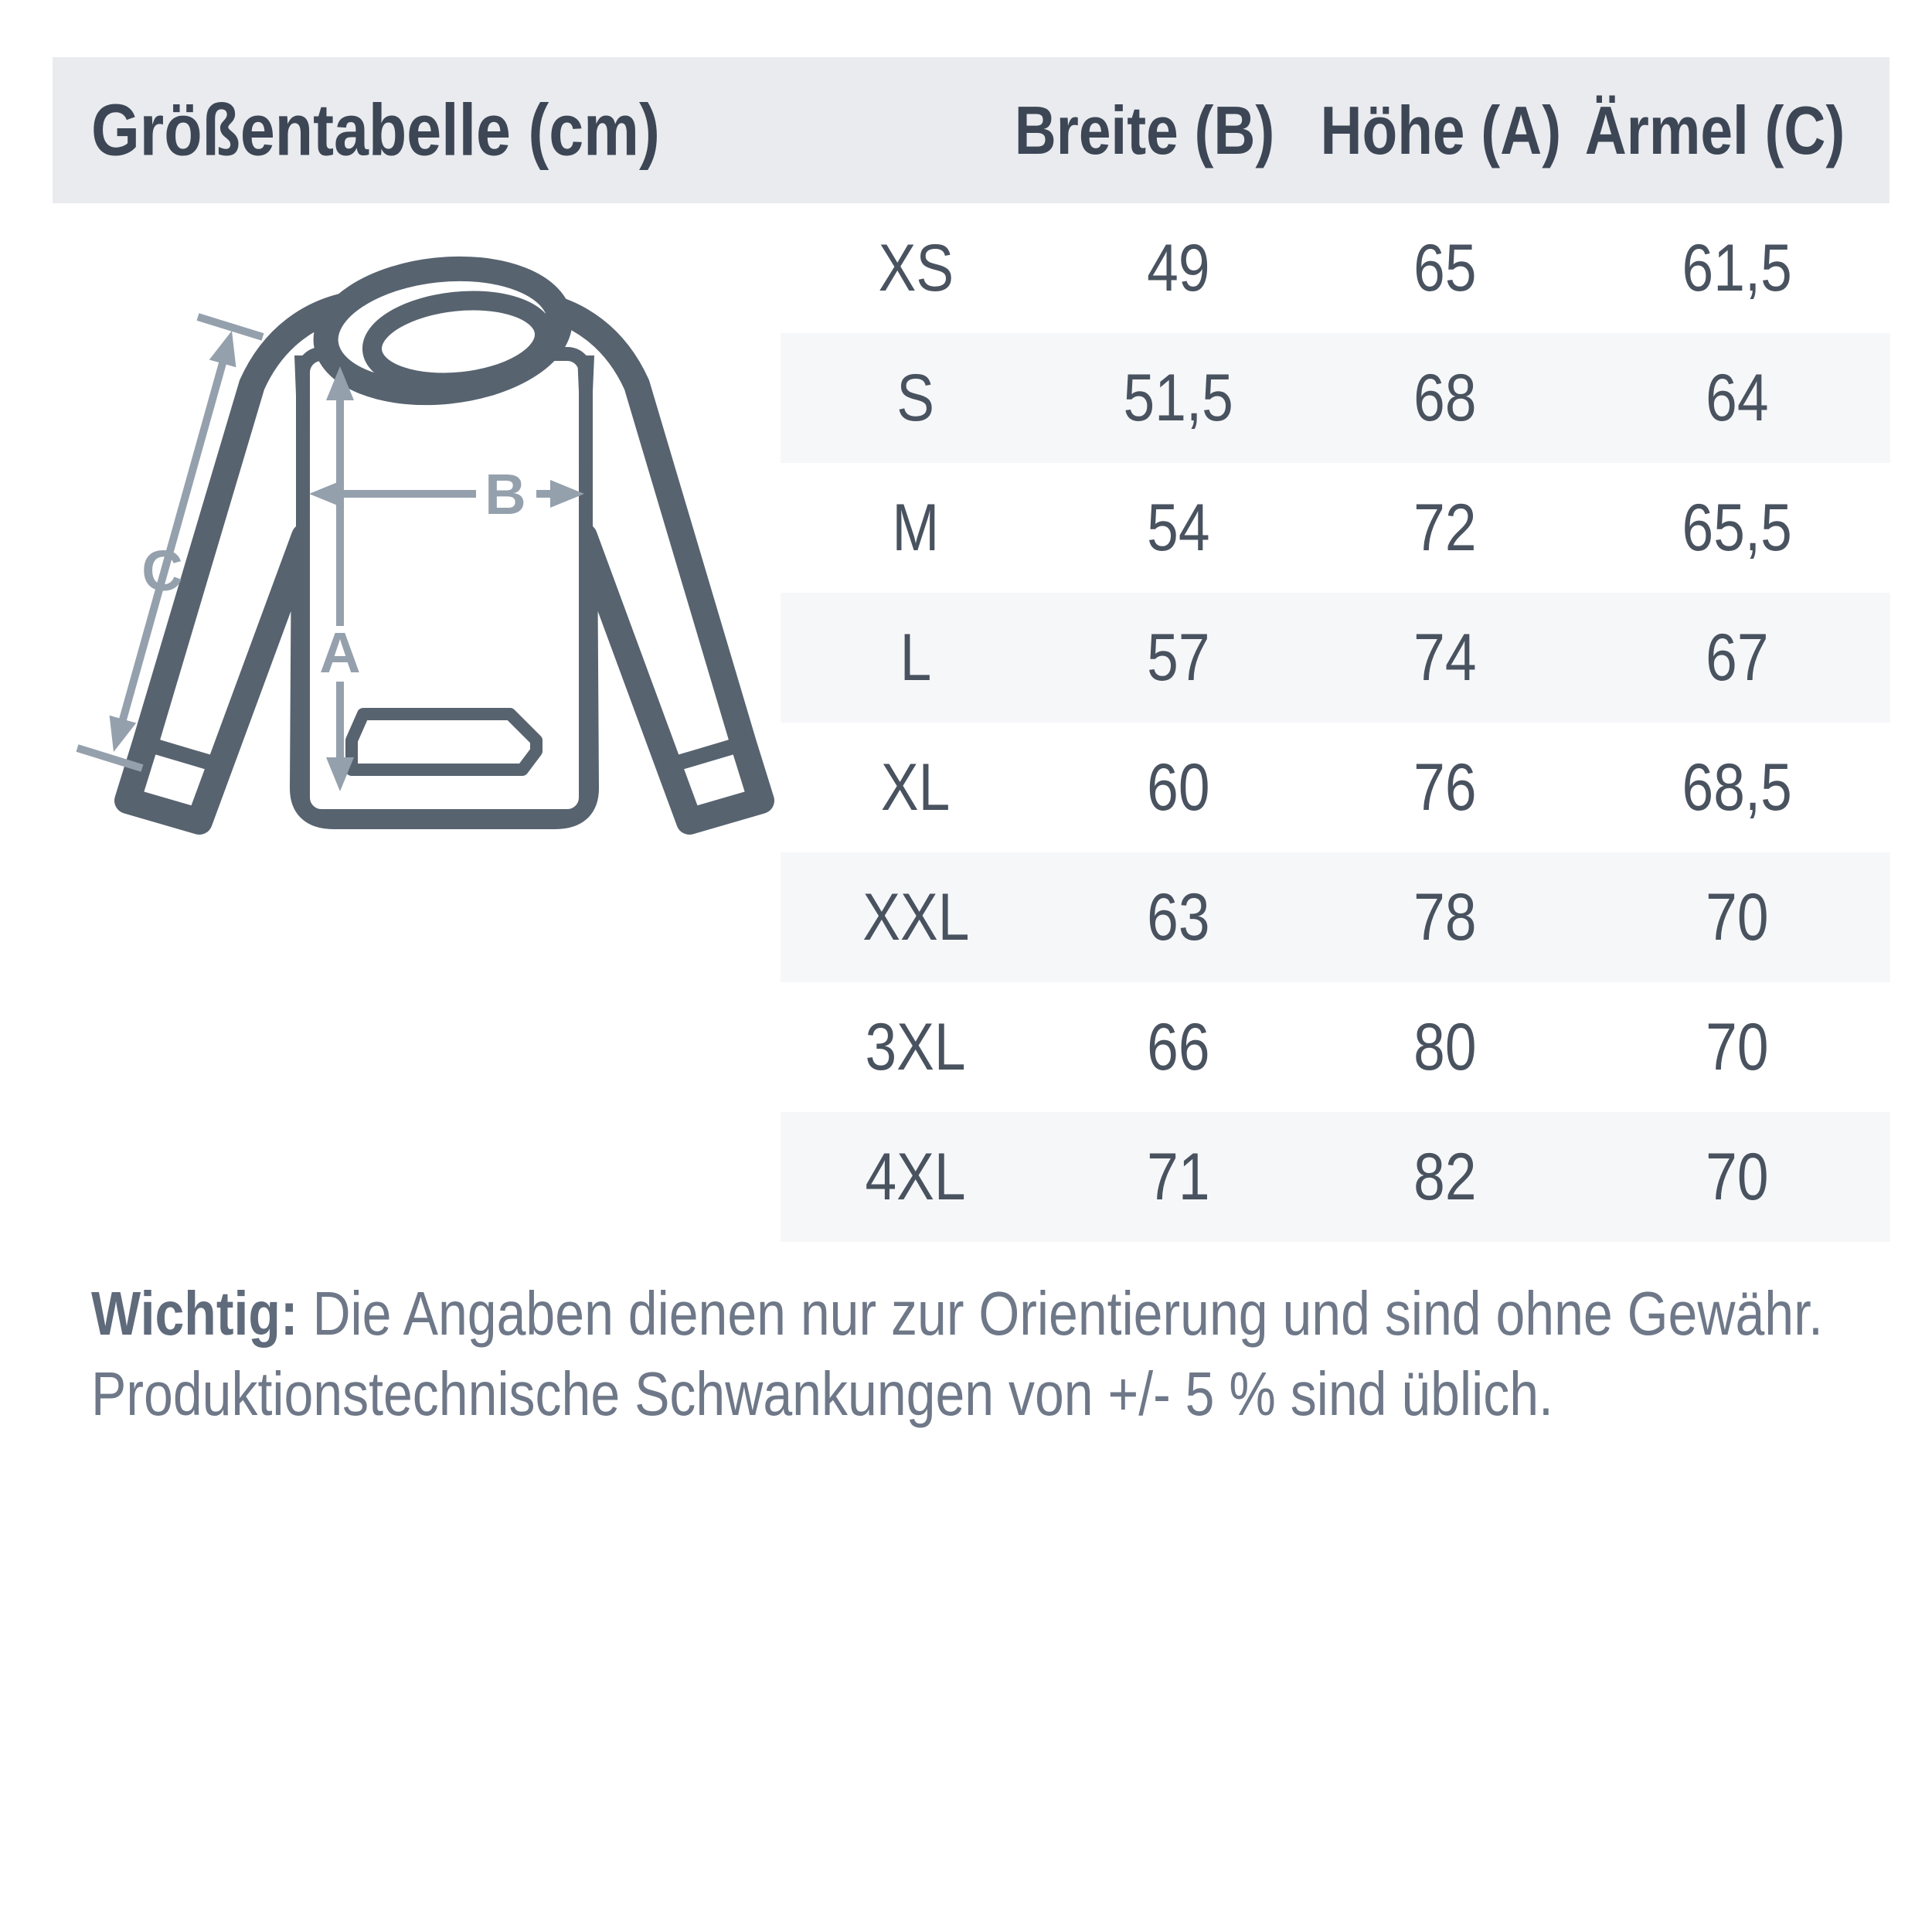  Describe the element at coordinates (459, 342) in the screenshot. I see `hood-inner-ring` at that location.